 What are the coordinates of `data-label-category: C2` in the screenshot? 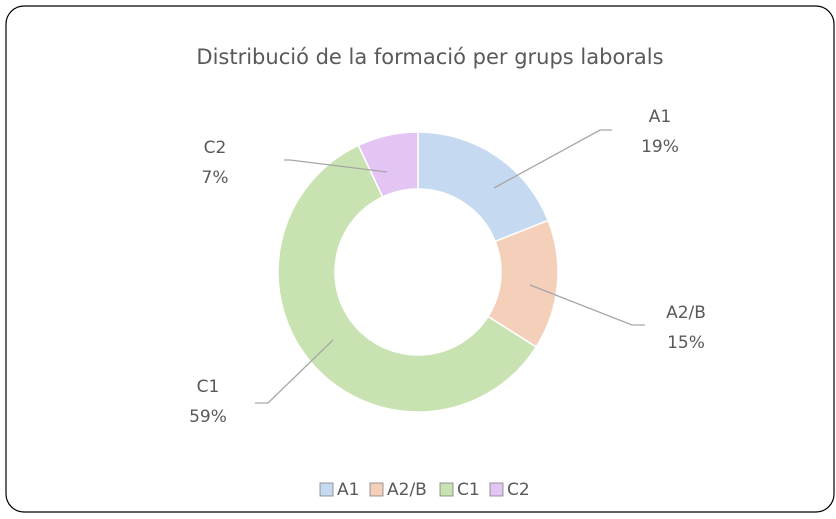 It's located at (215, 148).